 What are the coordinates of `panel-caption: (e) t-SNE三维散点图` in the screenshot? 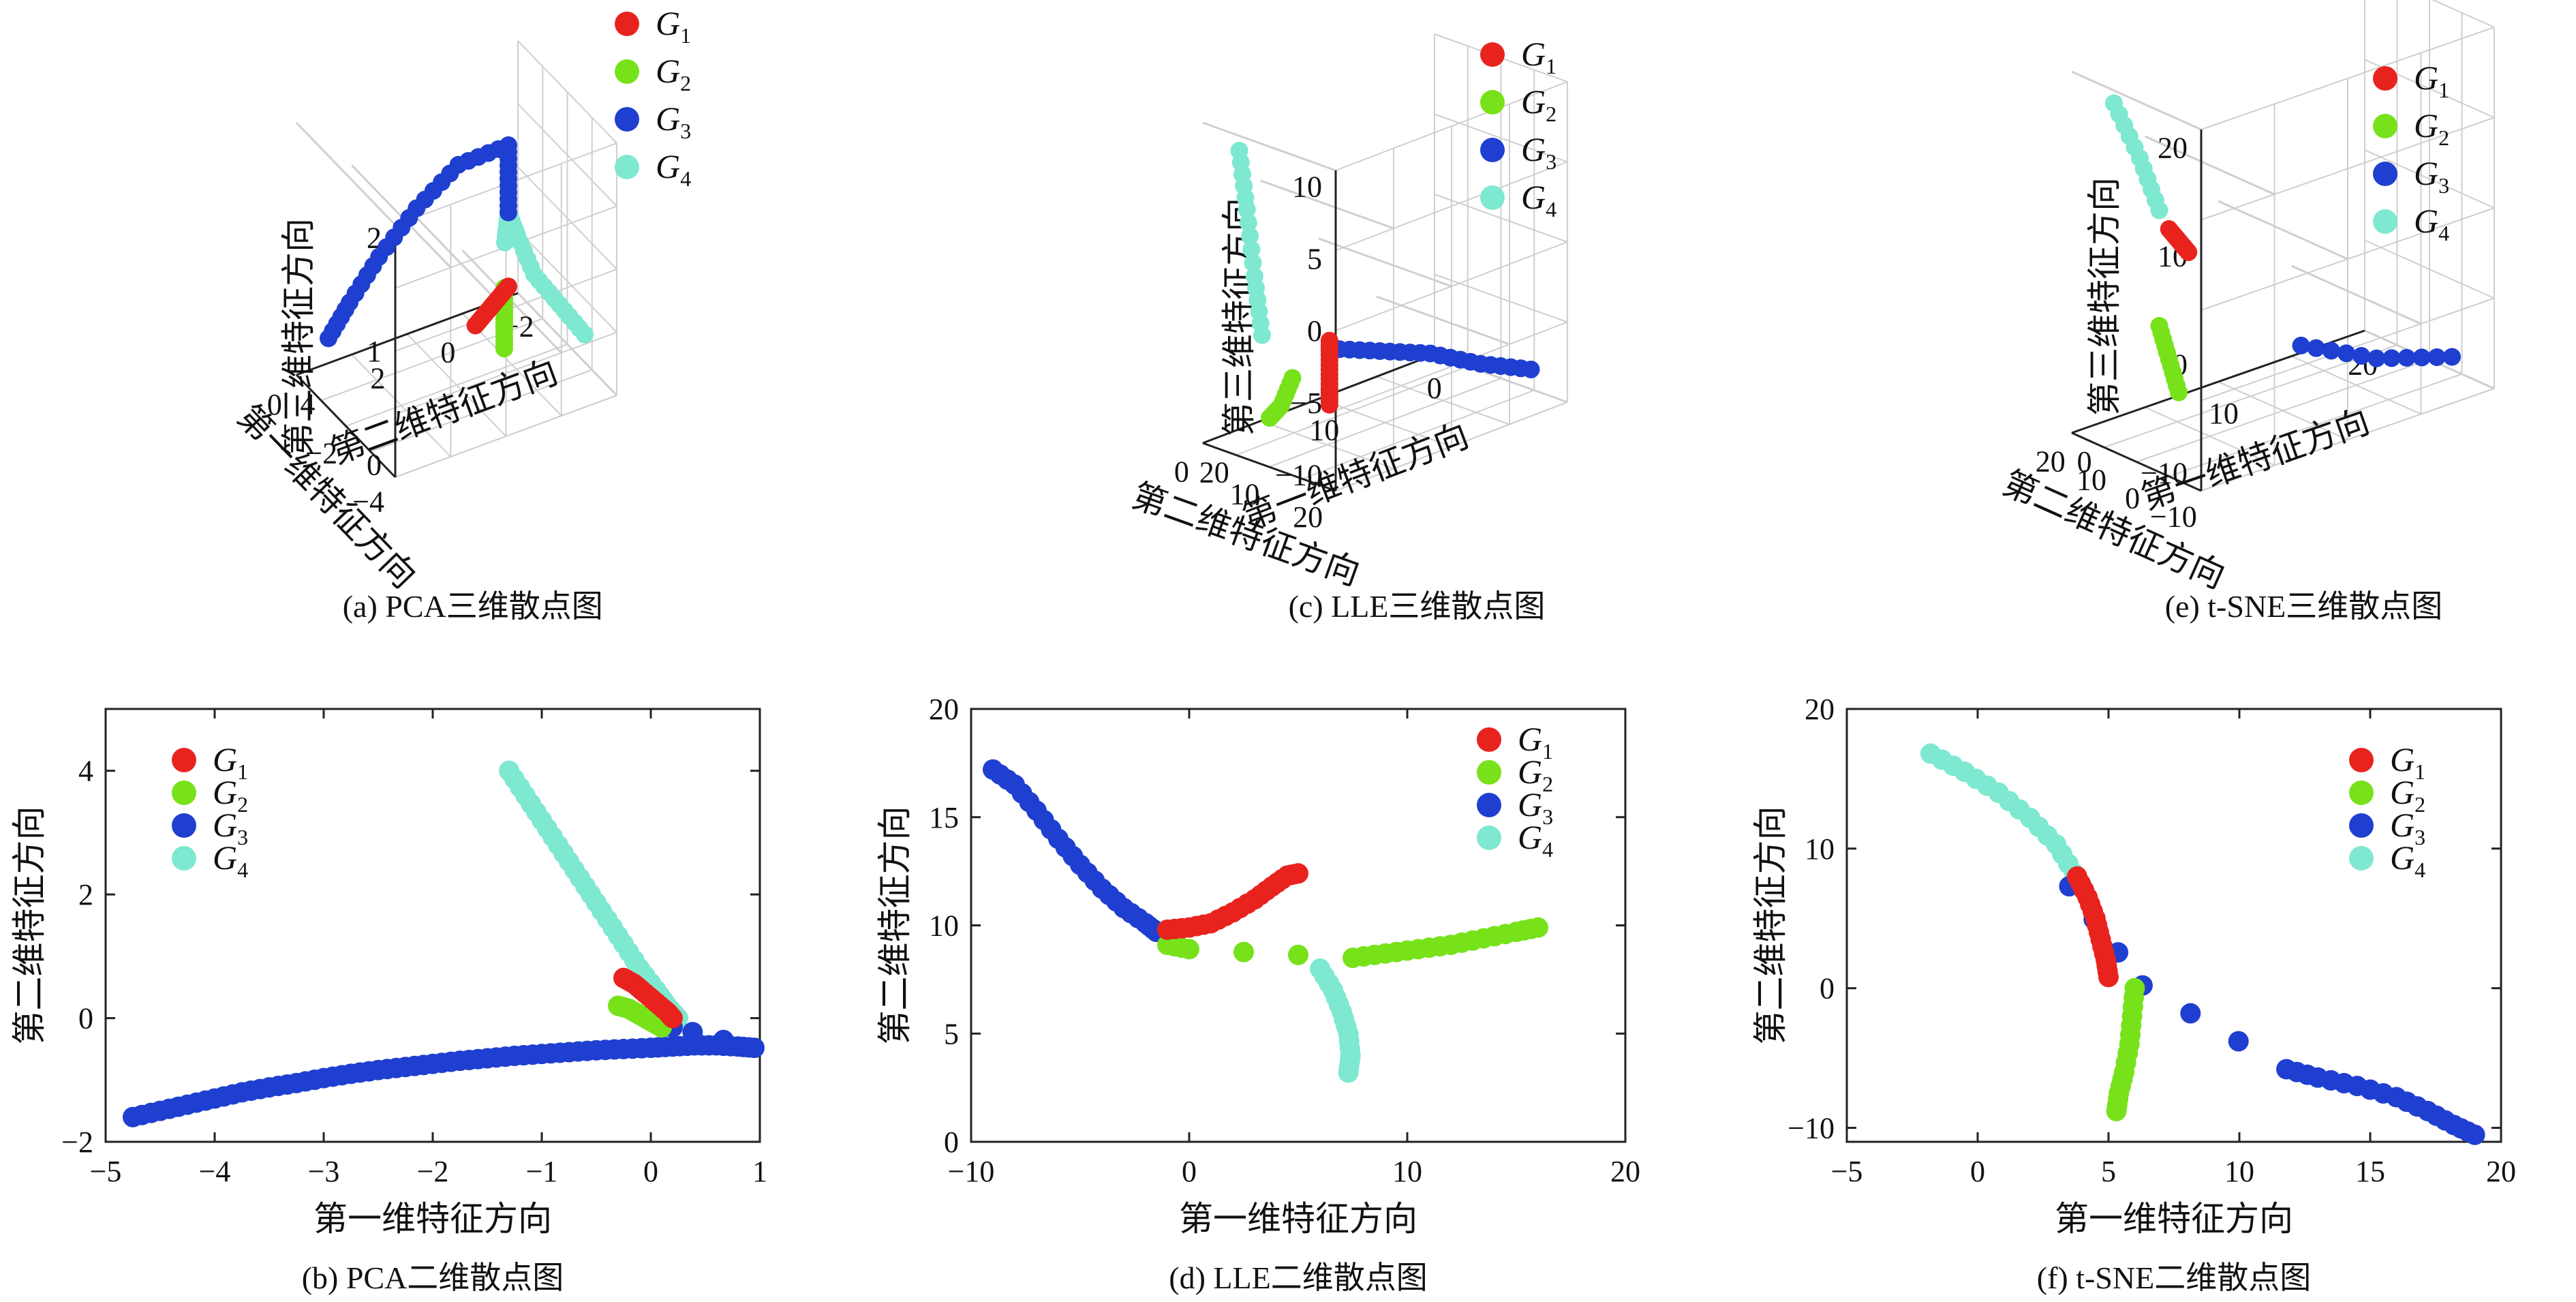 It's located at (2304, 606).